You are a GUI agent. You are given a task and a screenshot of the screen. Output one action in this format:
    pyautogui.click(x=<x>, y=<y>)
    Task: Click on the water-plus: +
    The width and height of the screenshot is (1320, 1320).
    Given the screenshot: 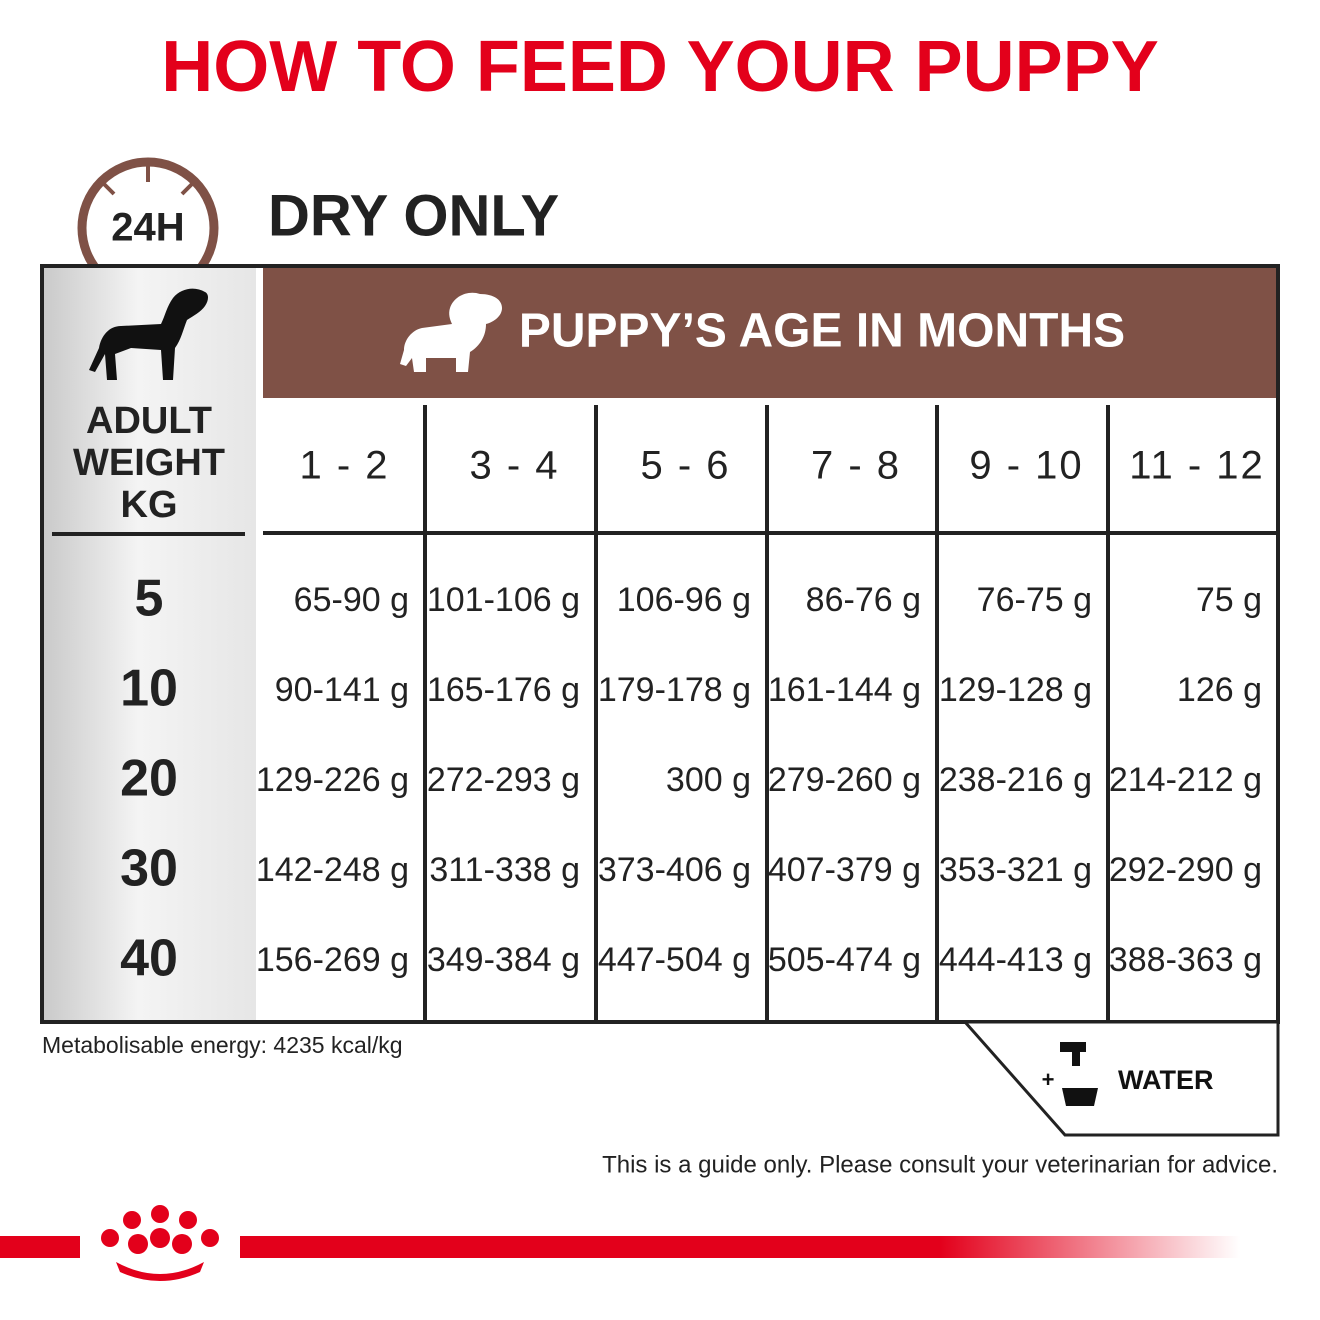 What is the action you would take?
    pyautogui.click(x=1048, y=1079)
    